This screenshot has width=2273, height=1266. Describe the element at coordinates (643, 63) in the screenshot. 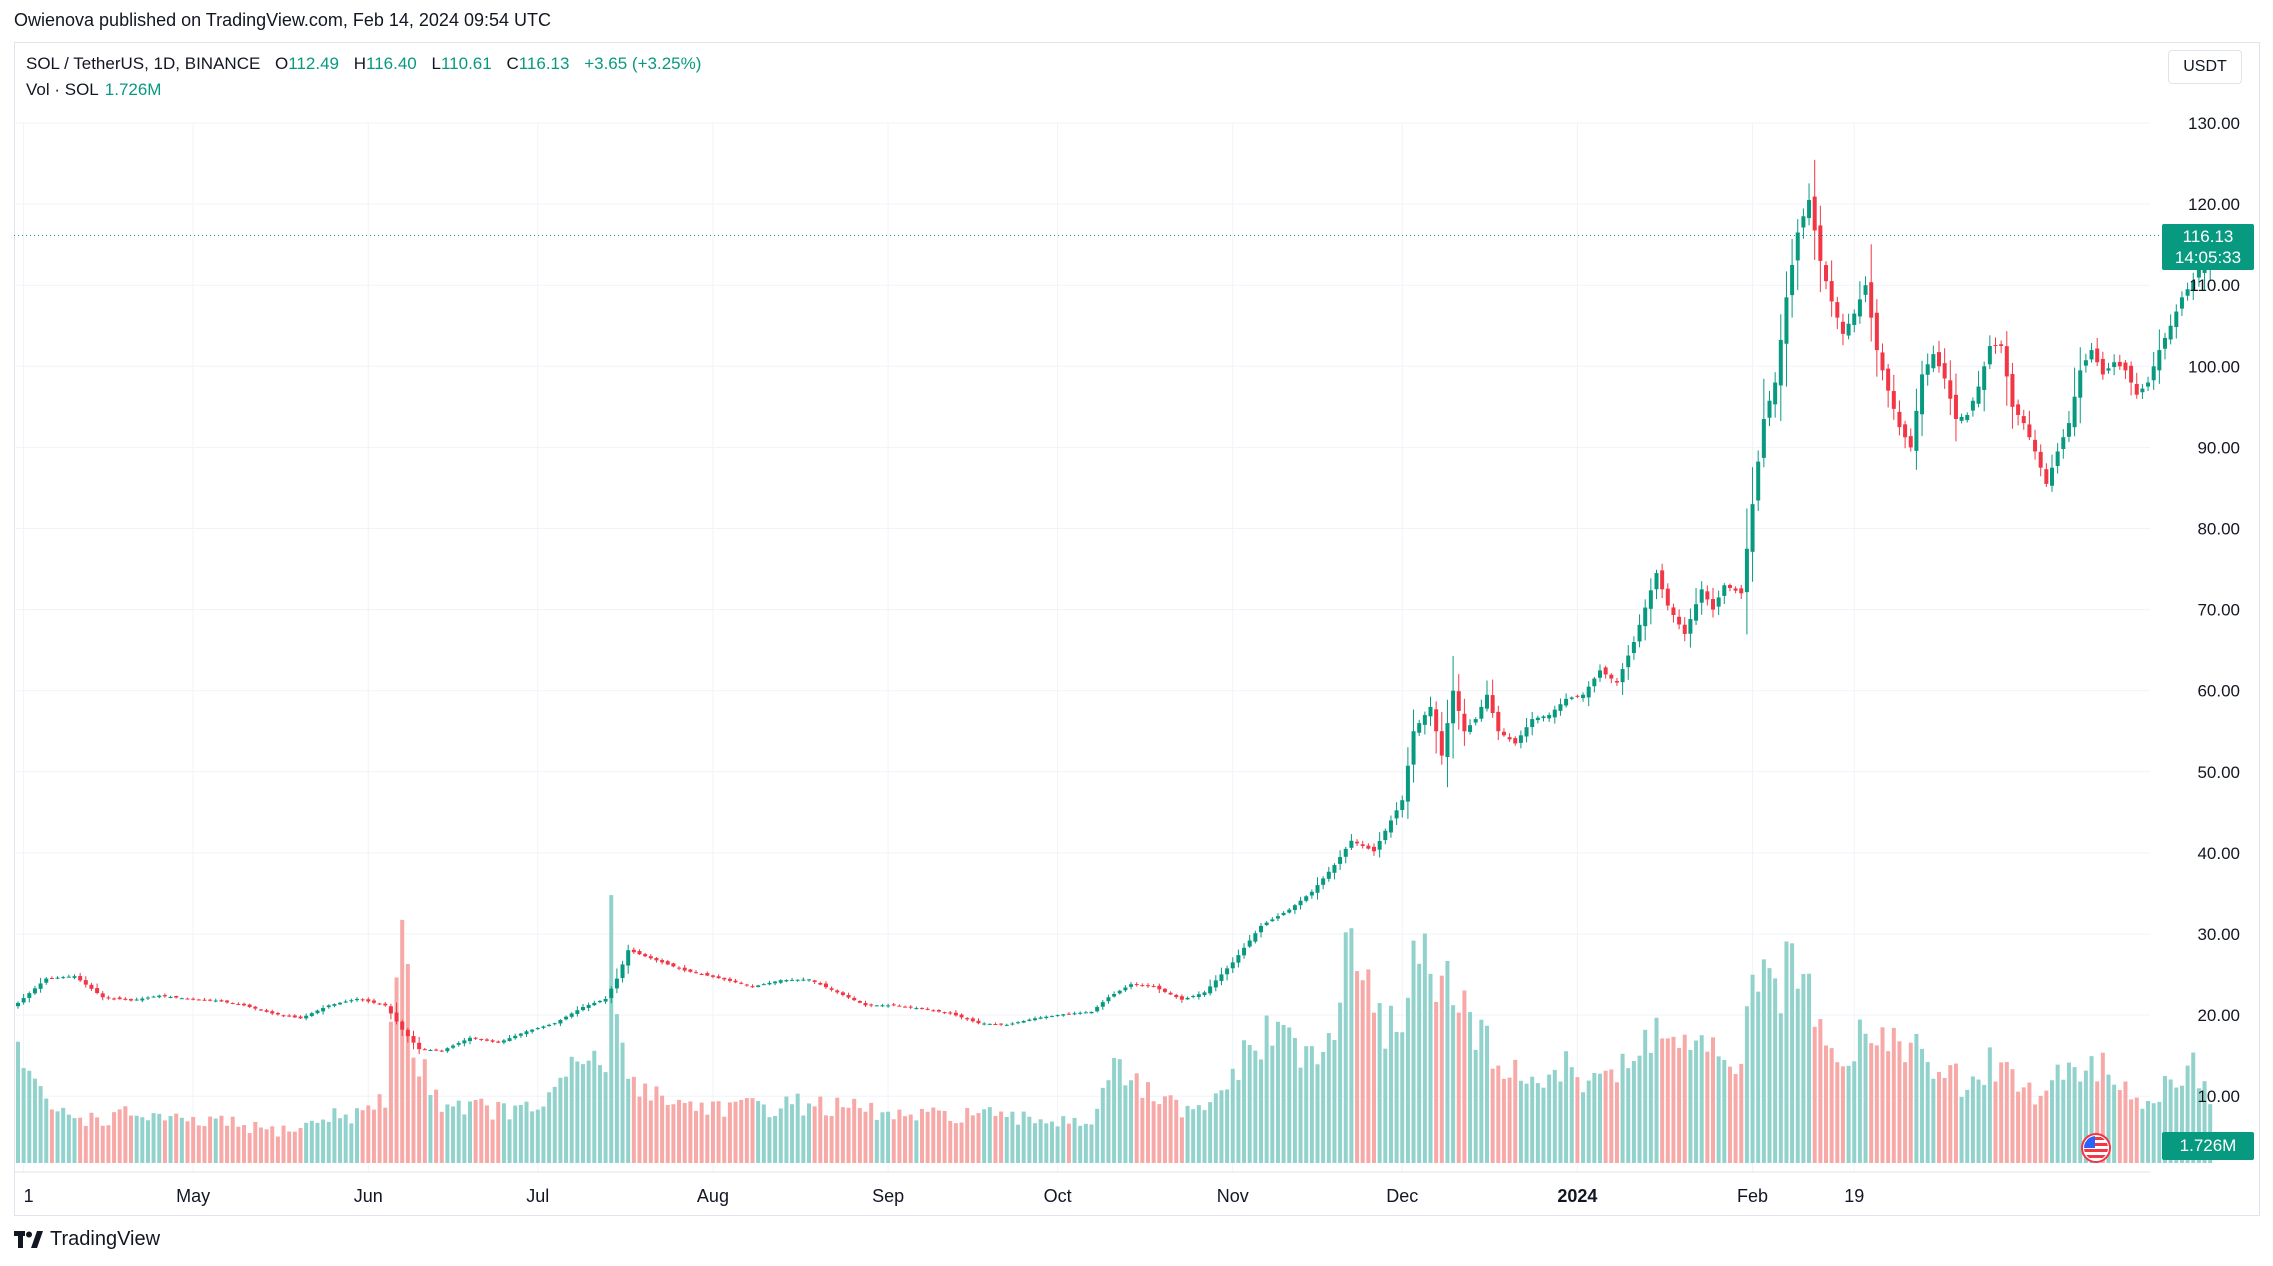

I see `change-value: +3.65 (+3.25%)` at that location.